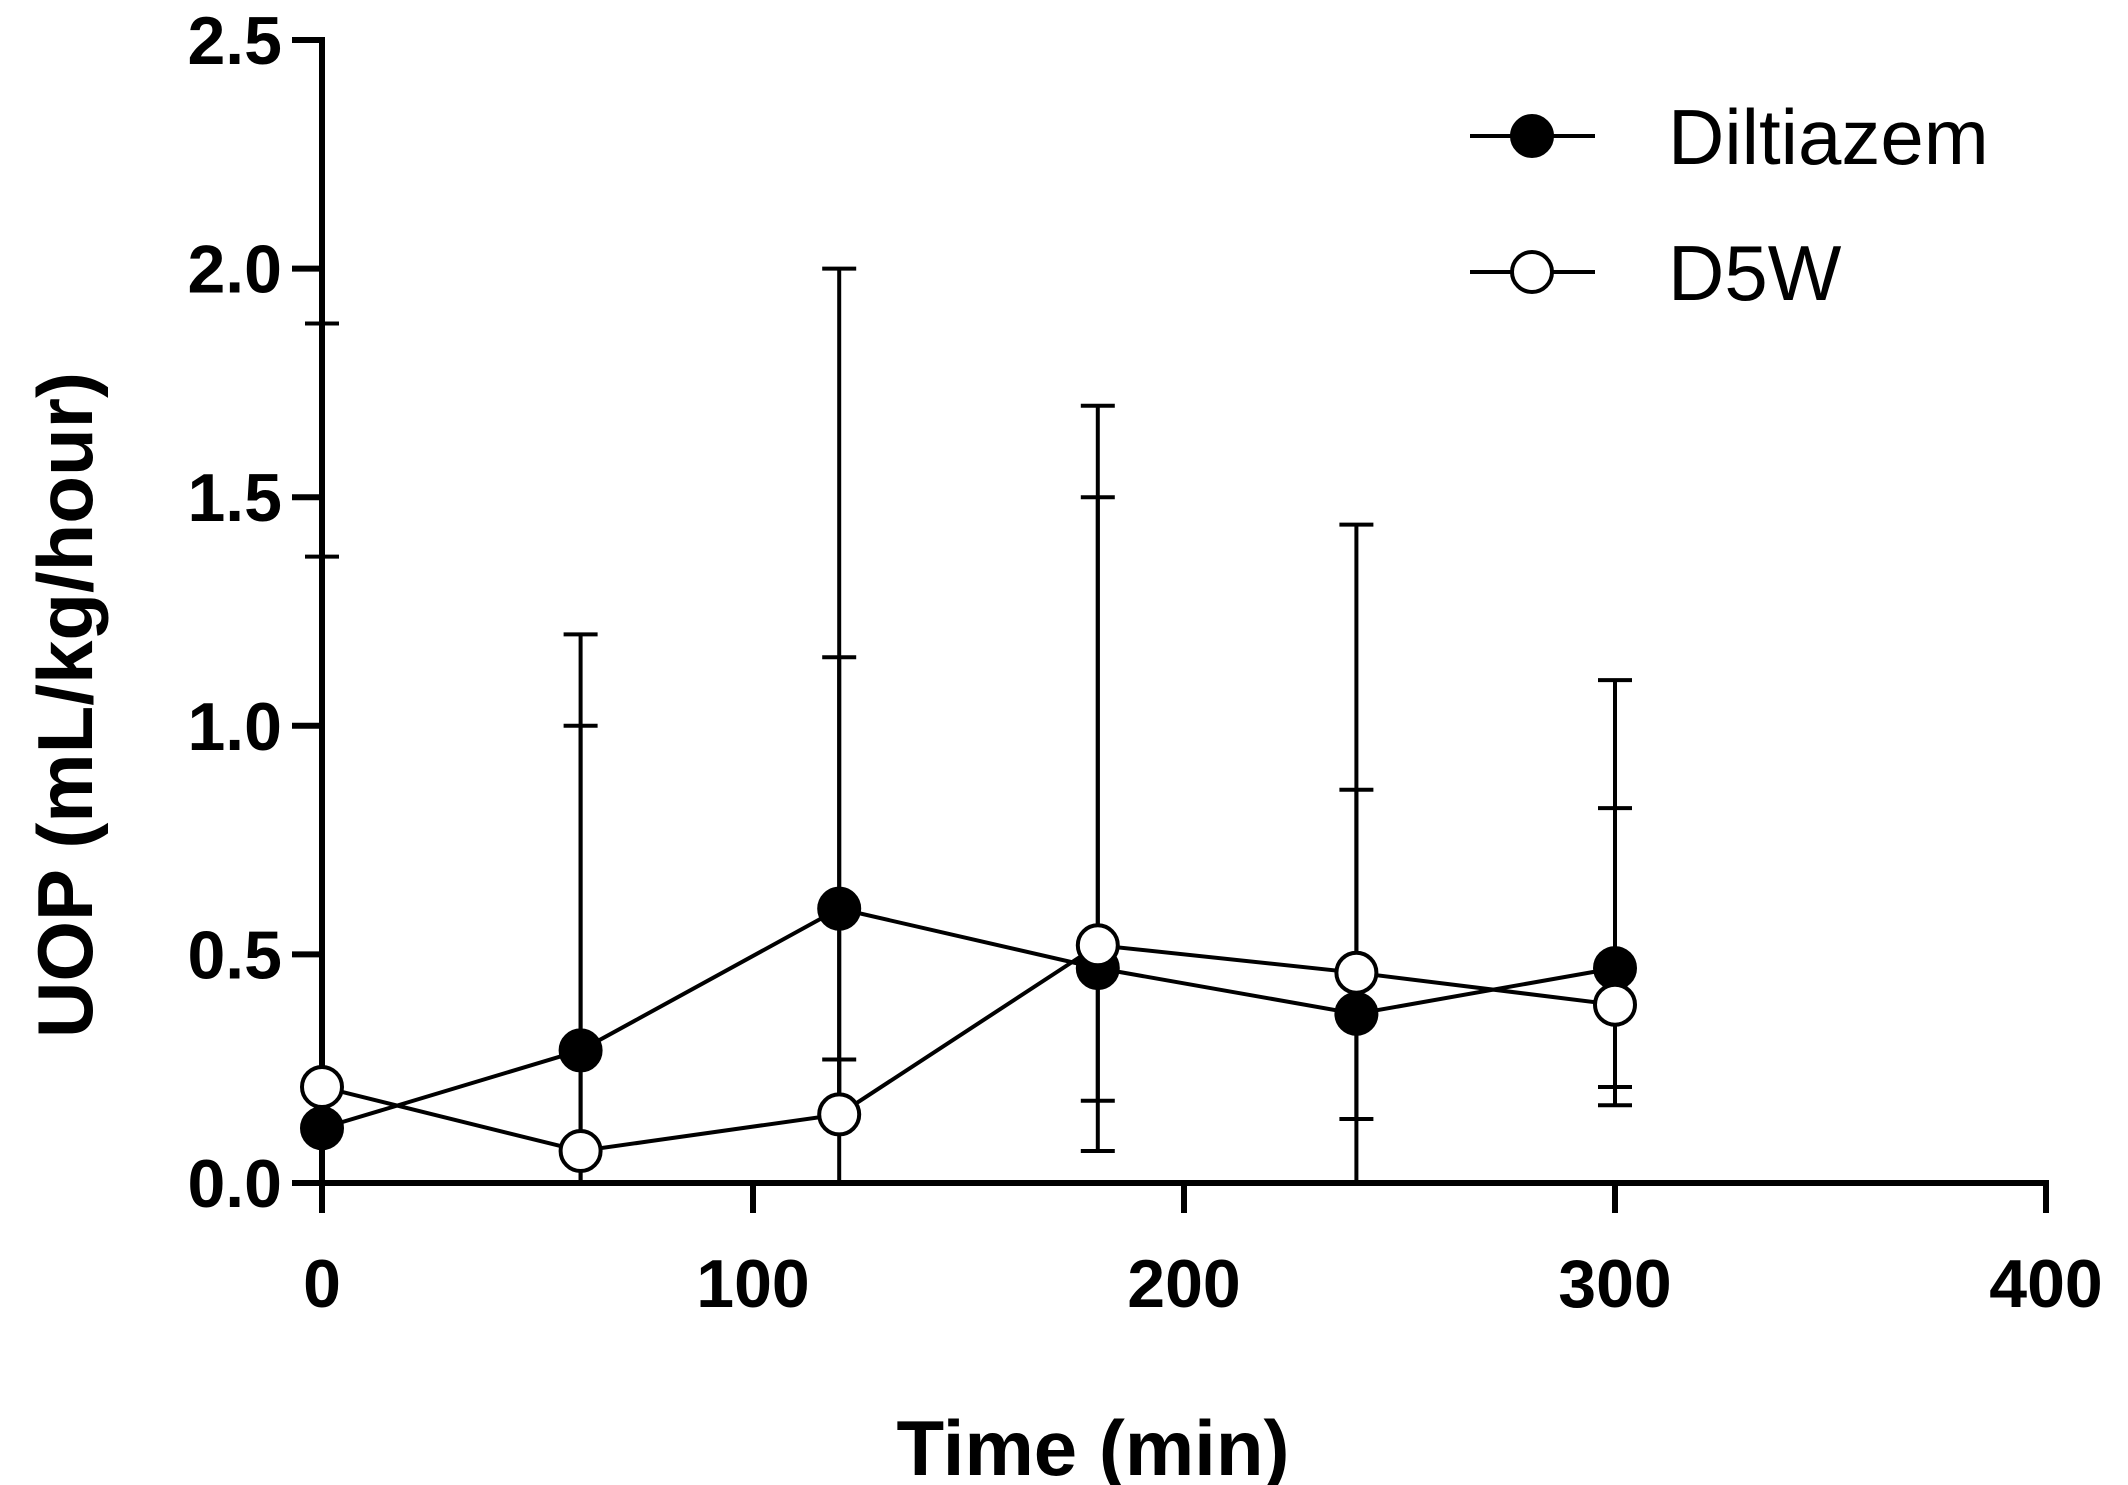 The width and height of the screenshot is (2128, 1485). I want to click on data-points, so click(968, 1029).